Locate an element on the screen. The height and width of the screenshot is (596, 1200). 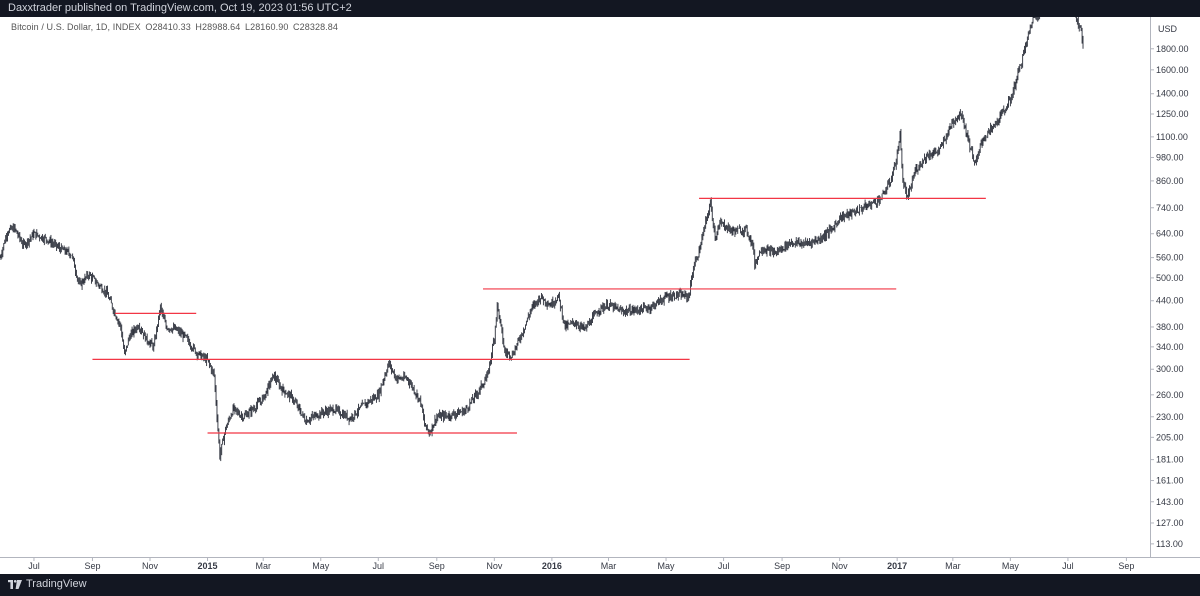
y-tick-label: 1400.00 is located at coordinates (1172, 94).